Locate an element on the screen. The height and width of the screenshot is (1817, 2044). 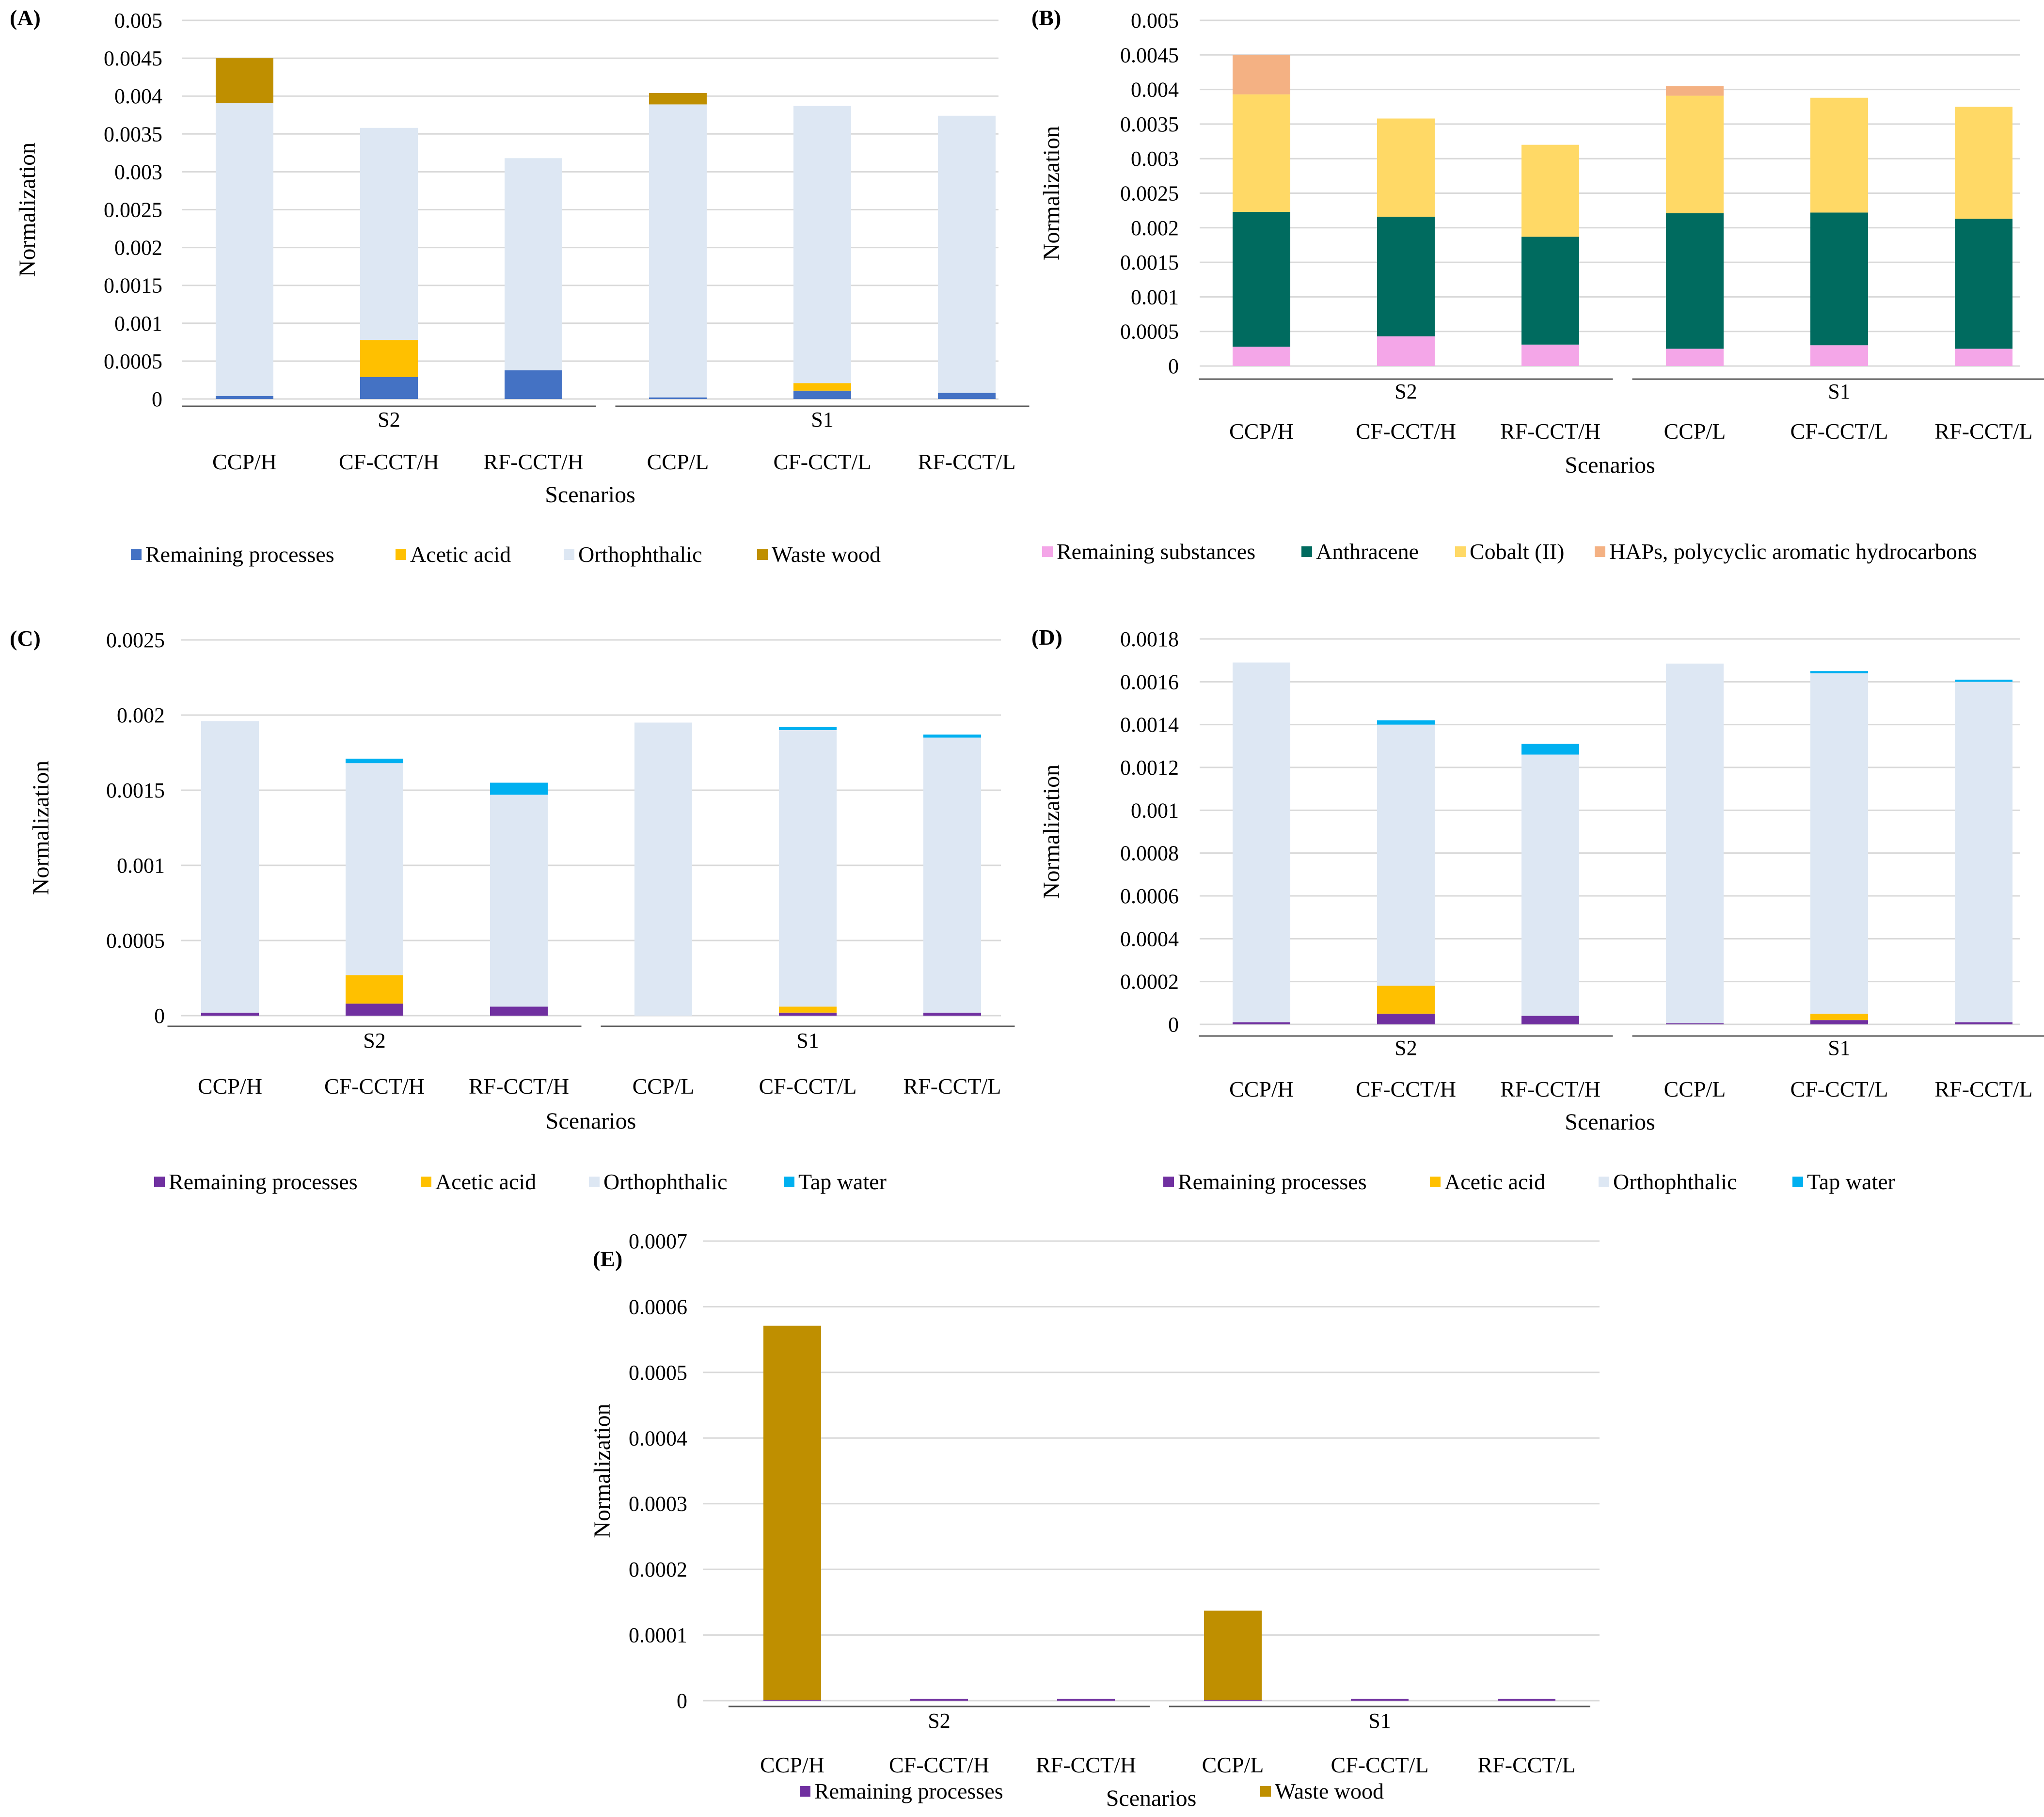
y-tick-label: 0.0045 is located at coordinates (133, 59).